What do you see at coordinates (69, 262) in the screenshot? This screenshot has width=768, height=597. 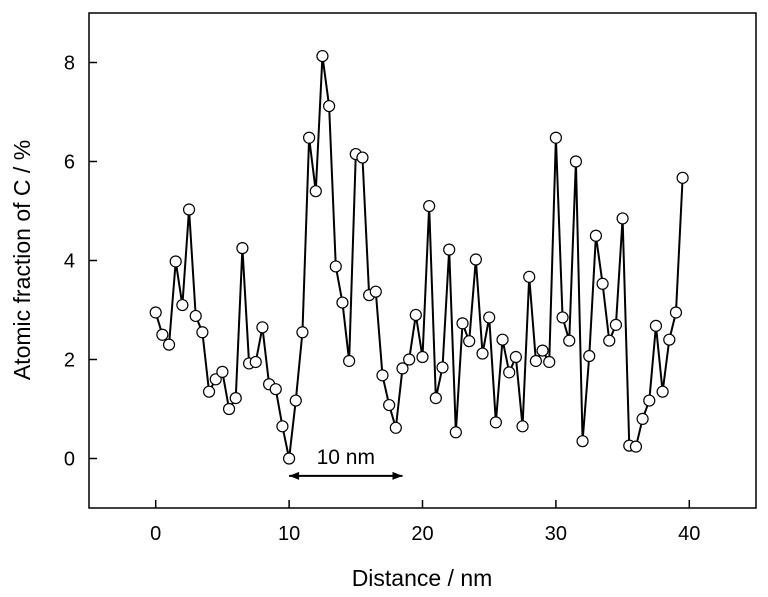 I see `y-tick-label: 4` at bounding box center [69, 262].